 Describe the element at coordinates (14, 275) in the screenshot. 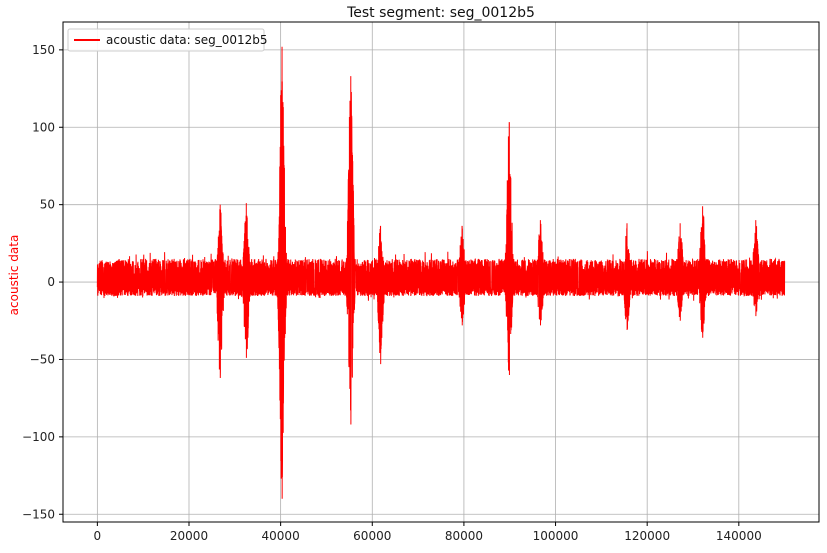

I see `y-axis-label: acoustic data` at that location.